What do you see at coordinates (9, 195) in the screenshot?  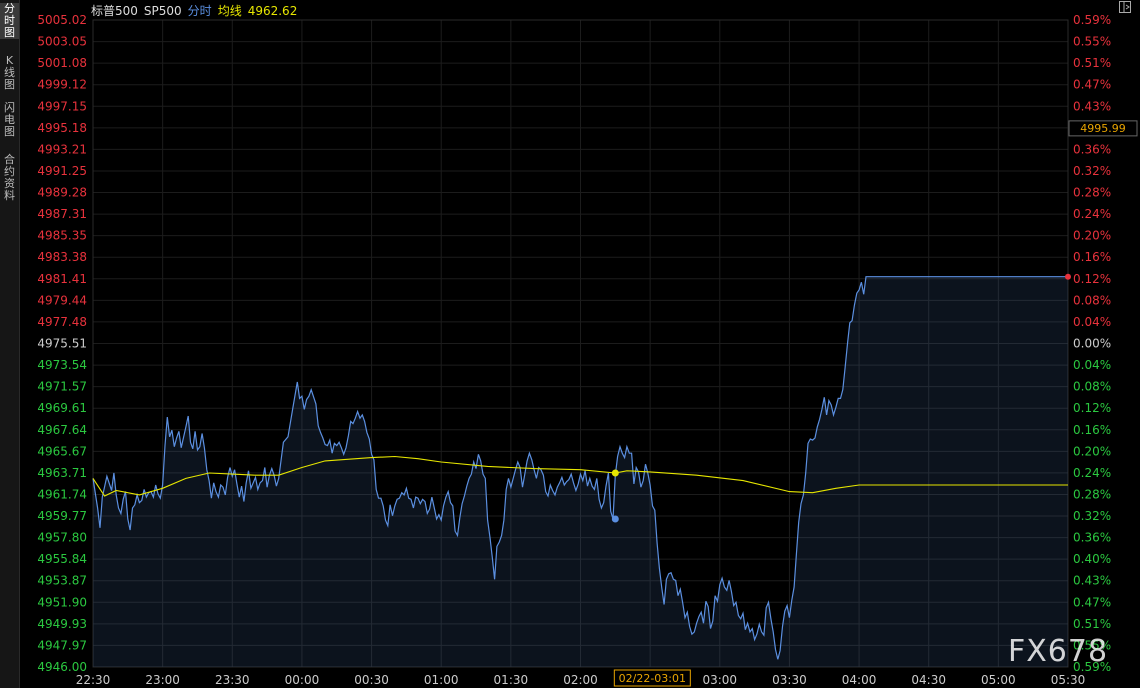 I see `side-tab-char: 料` at bounding box center [9, 195].